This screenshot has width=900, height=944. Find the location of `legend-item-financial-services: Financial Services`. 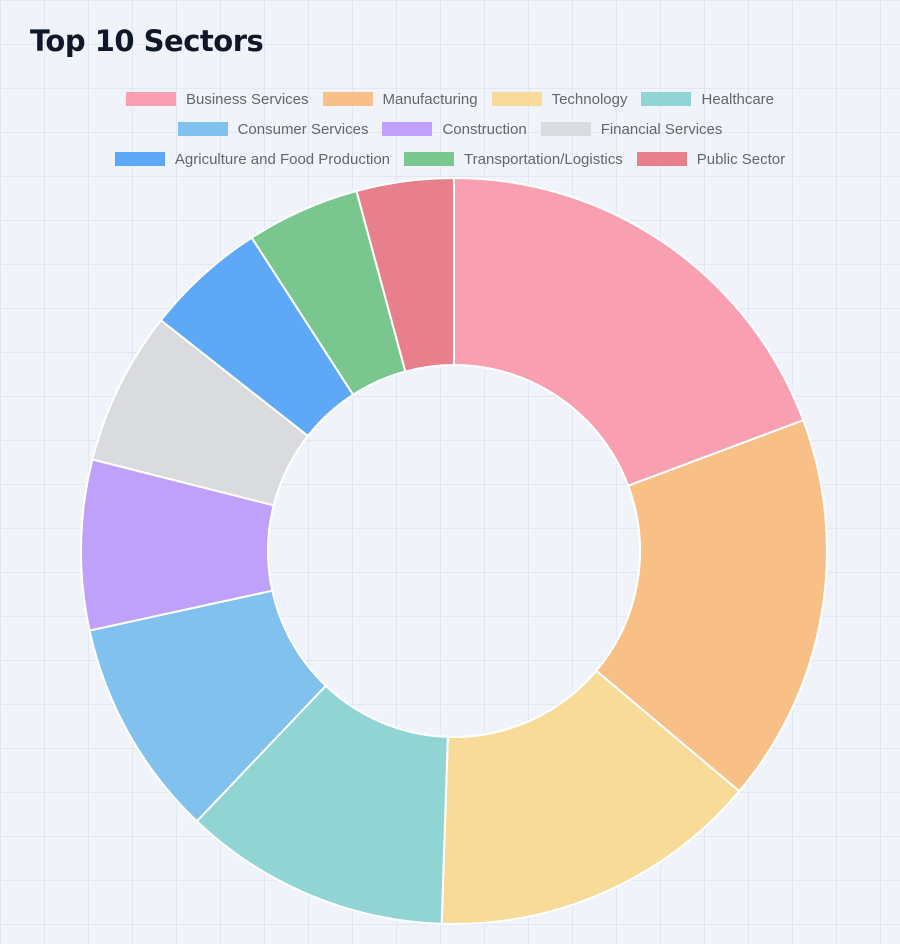

legend-item-financial-services: Financial Services is located at coordinates (631, 129).